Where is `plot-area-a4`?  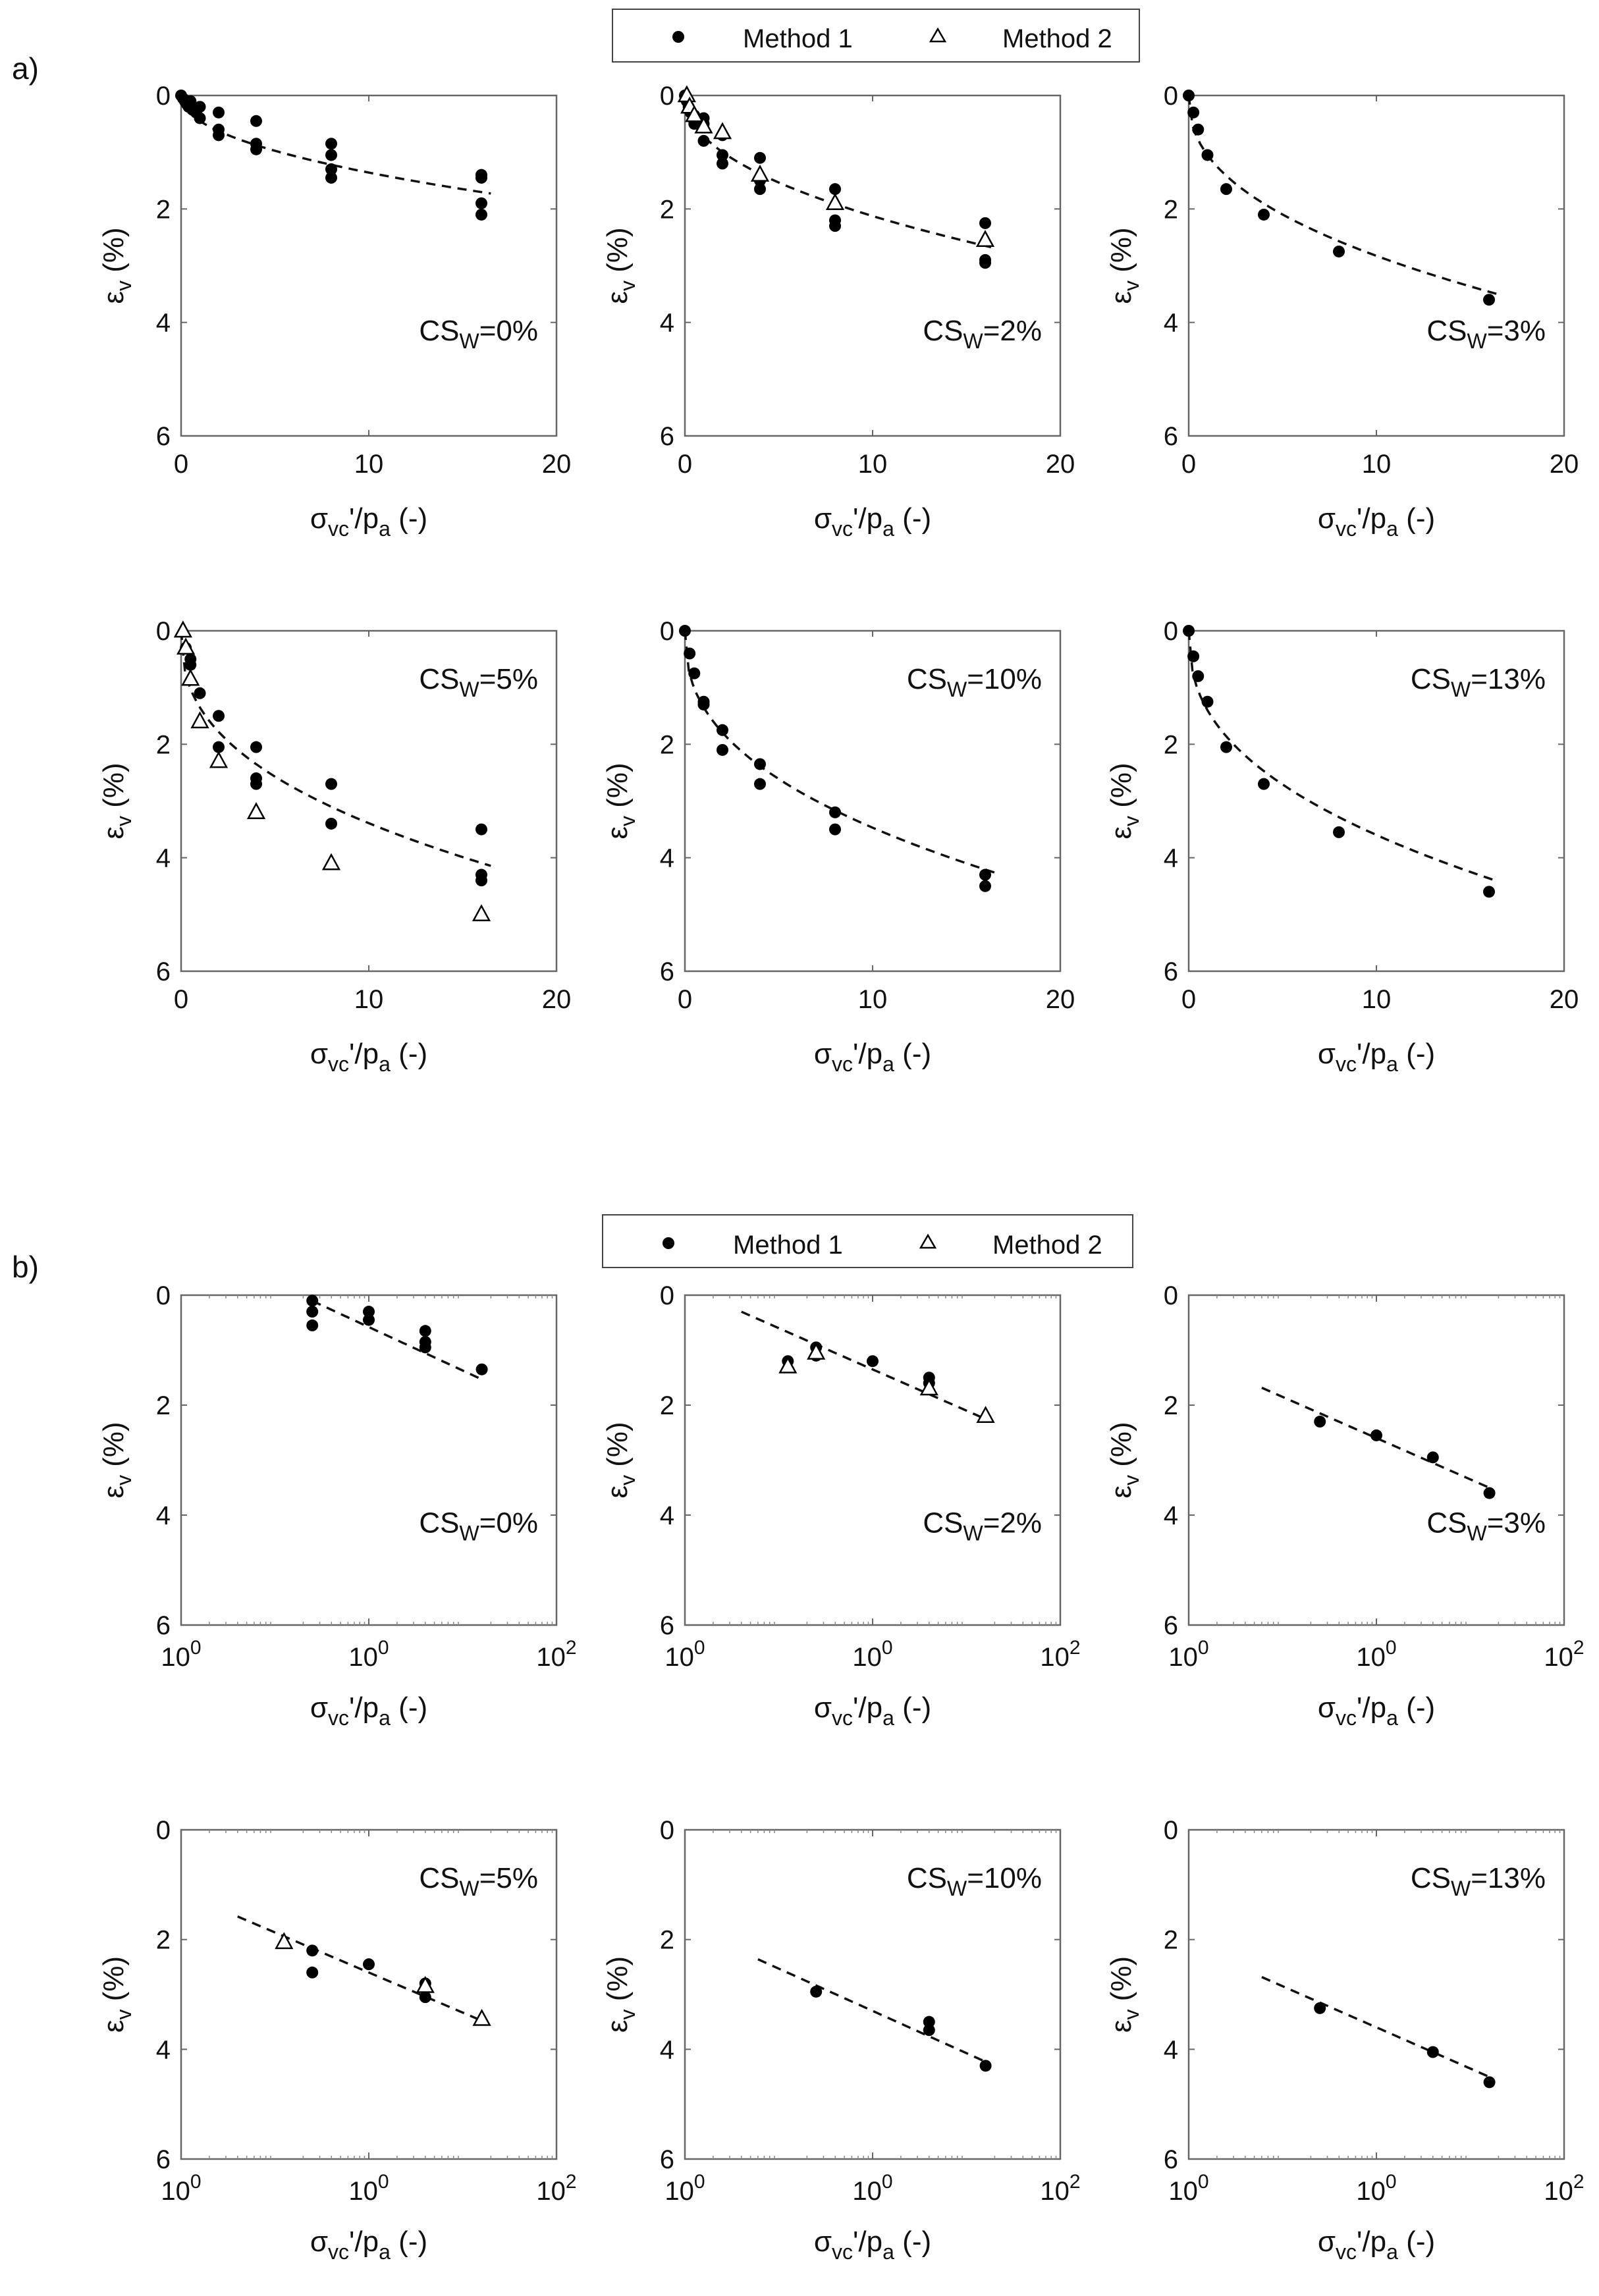 plot-area-a4 is located at coordinates (369, 801).